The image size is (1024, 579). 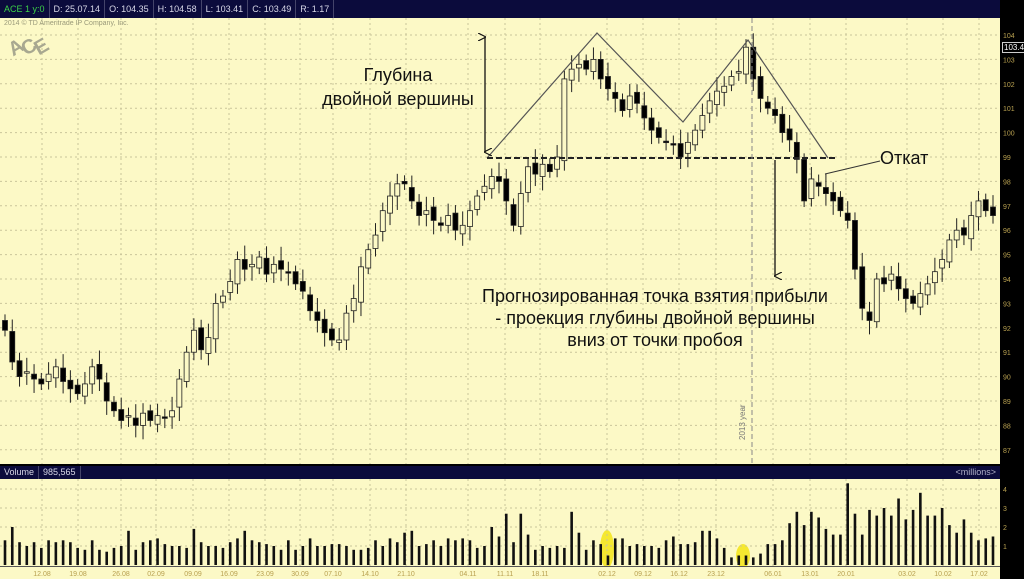 What do you see at coordinates (1005, 528) in the screenshot?
I see `volume-tick-label: 2` at bounding box center [1005, 528].